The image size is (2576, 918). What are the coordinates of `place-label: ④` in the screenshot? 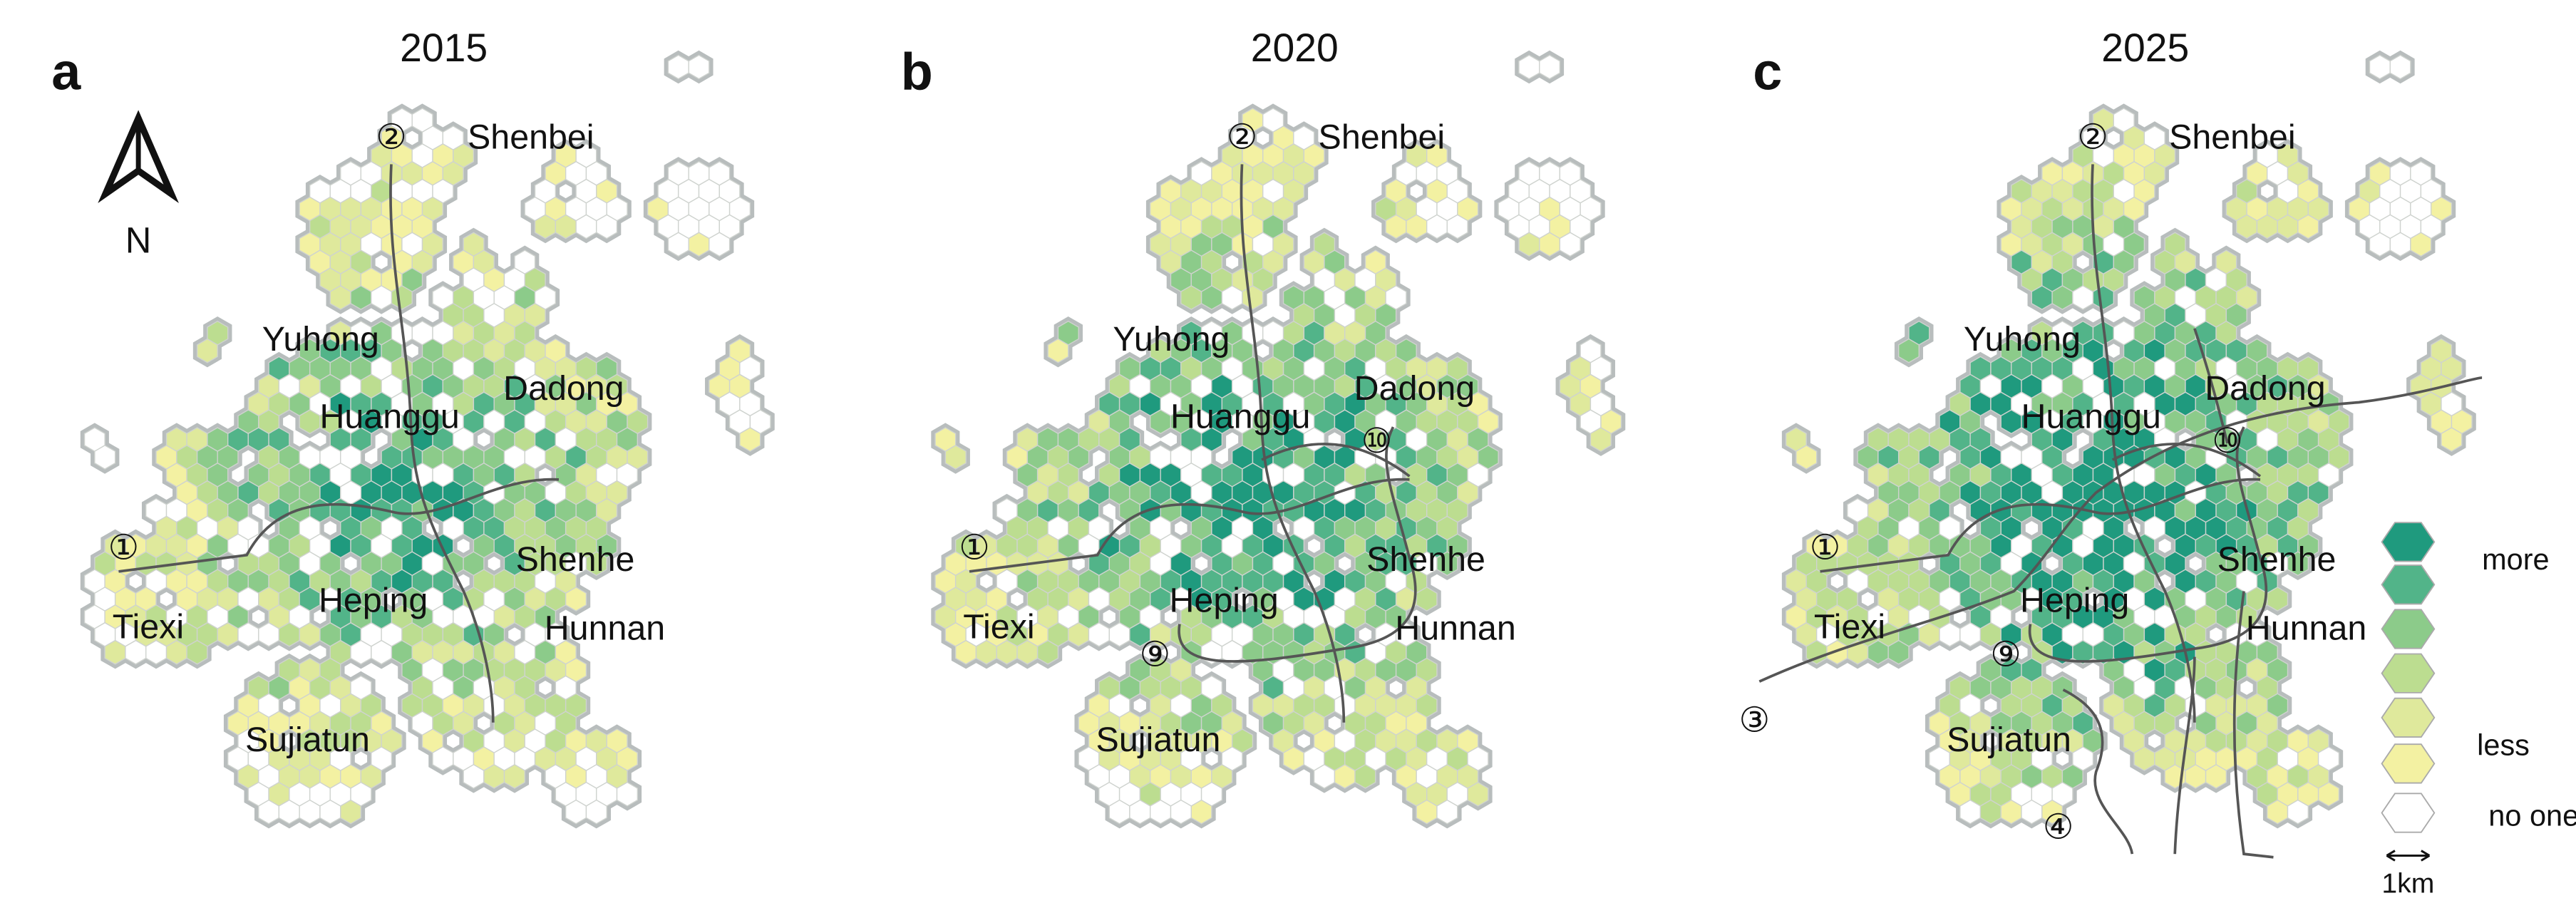 It's located at (2058, 827).